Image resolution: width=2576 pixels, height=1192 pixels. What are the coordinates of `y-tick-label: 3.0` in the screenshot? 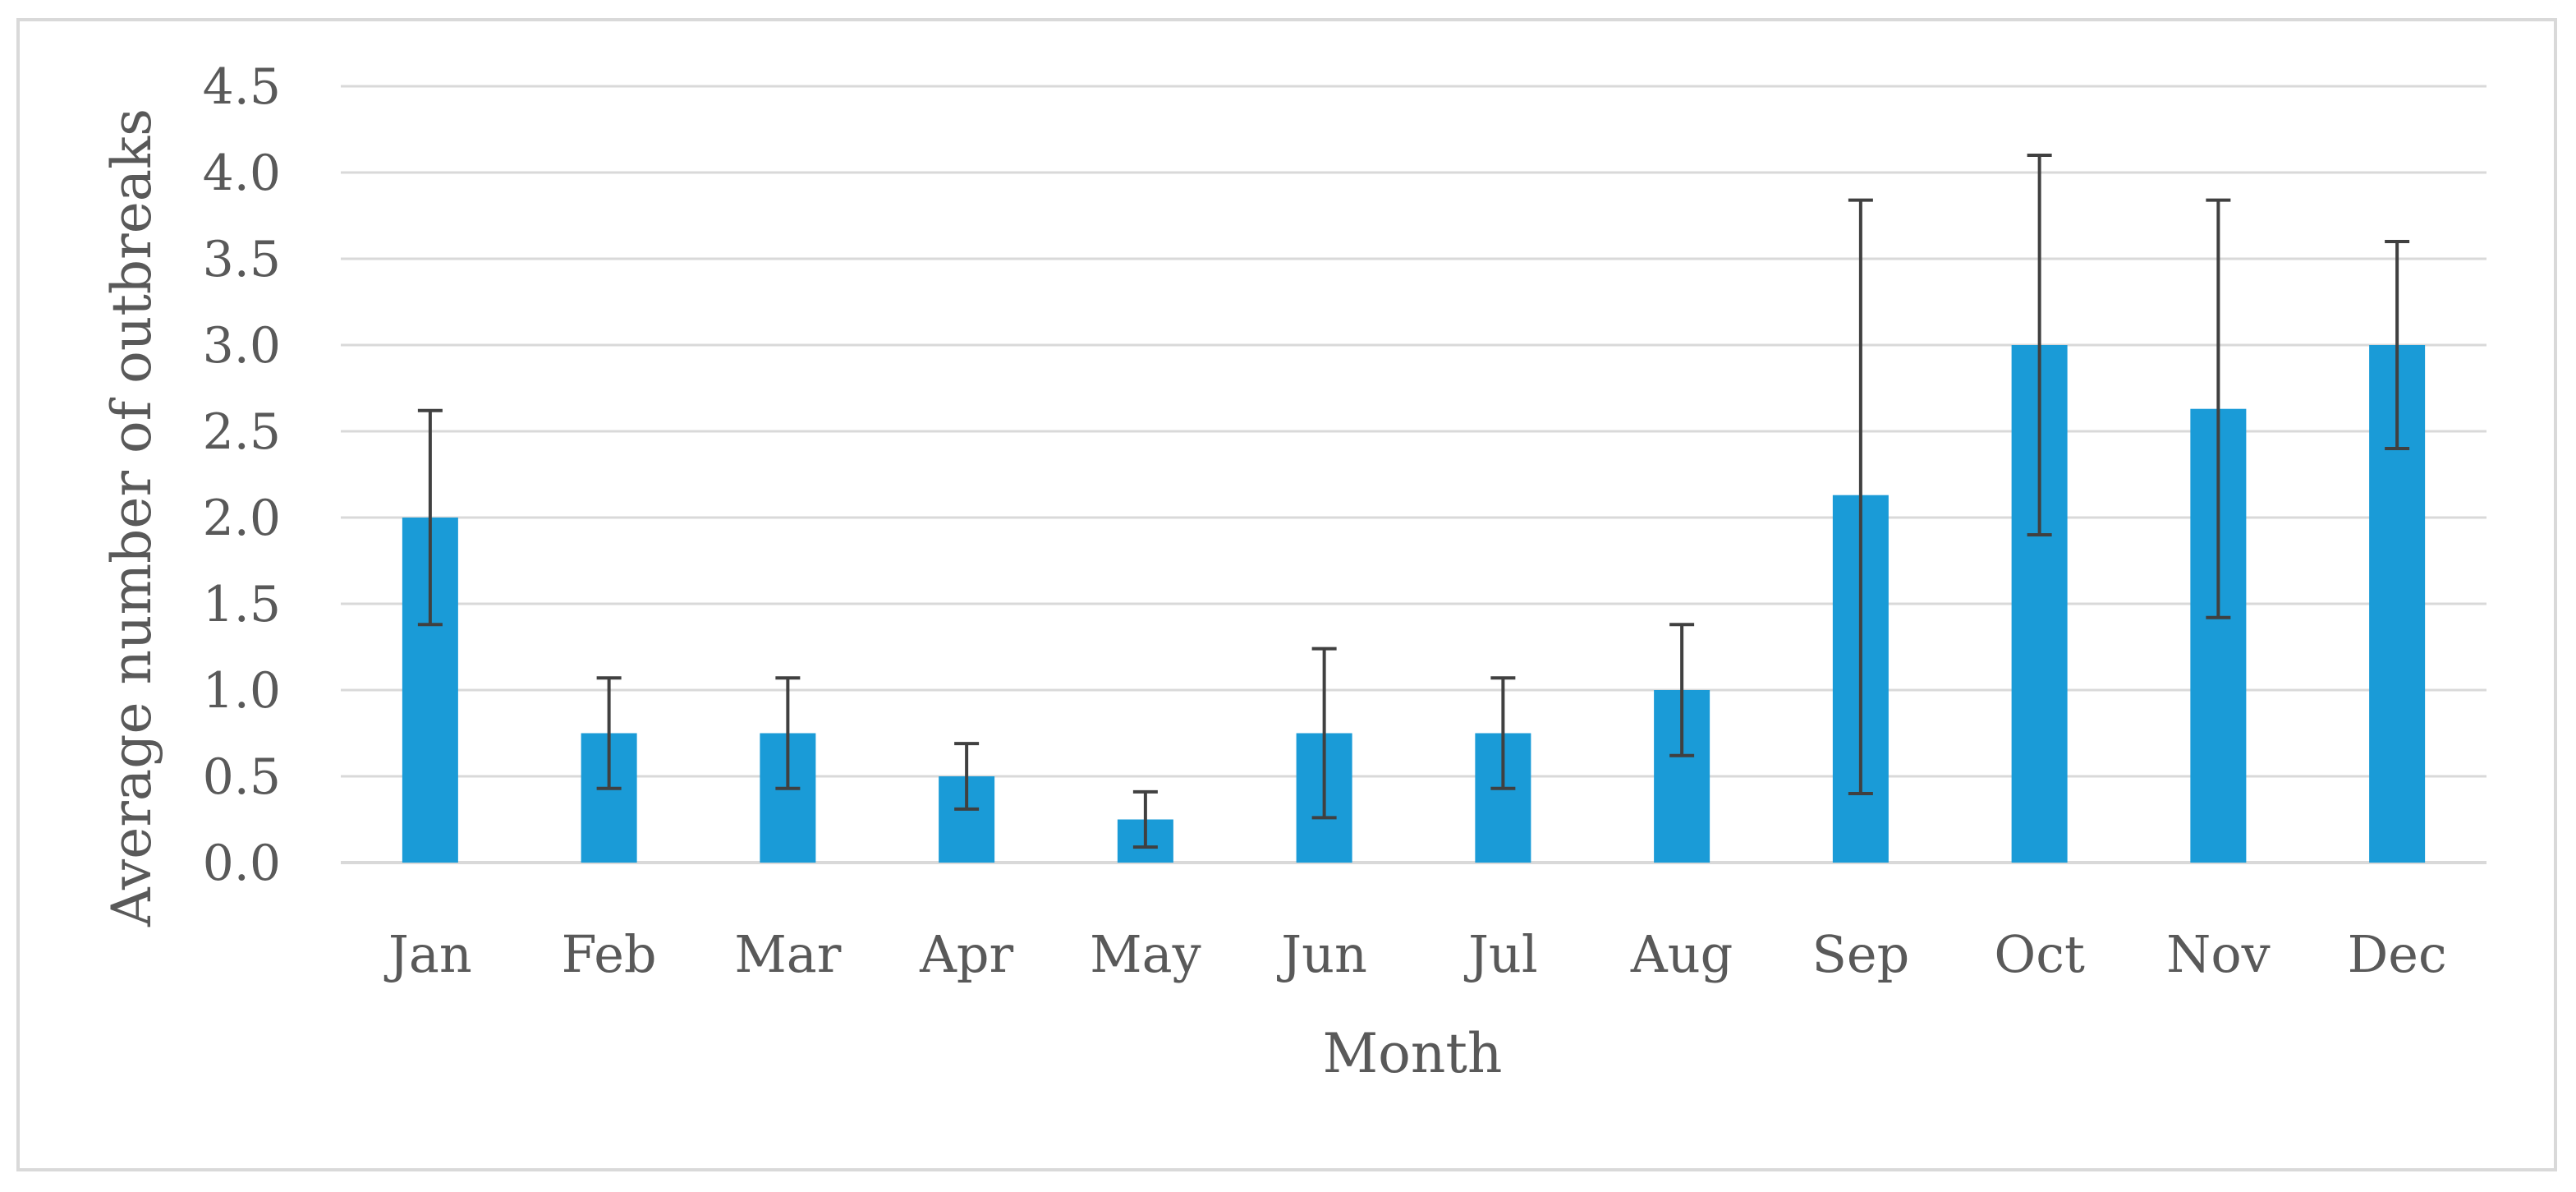 It's located at (242, 346).